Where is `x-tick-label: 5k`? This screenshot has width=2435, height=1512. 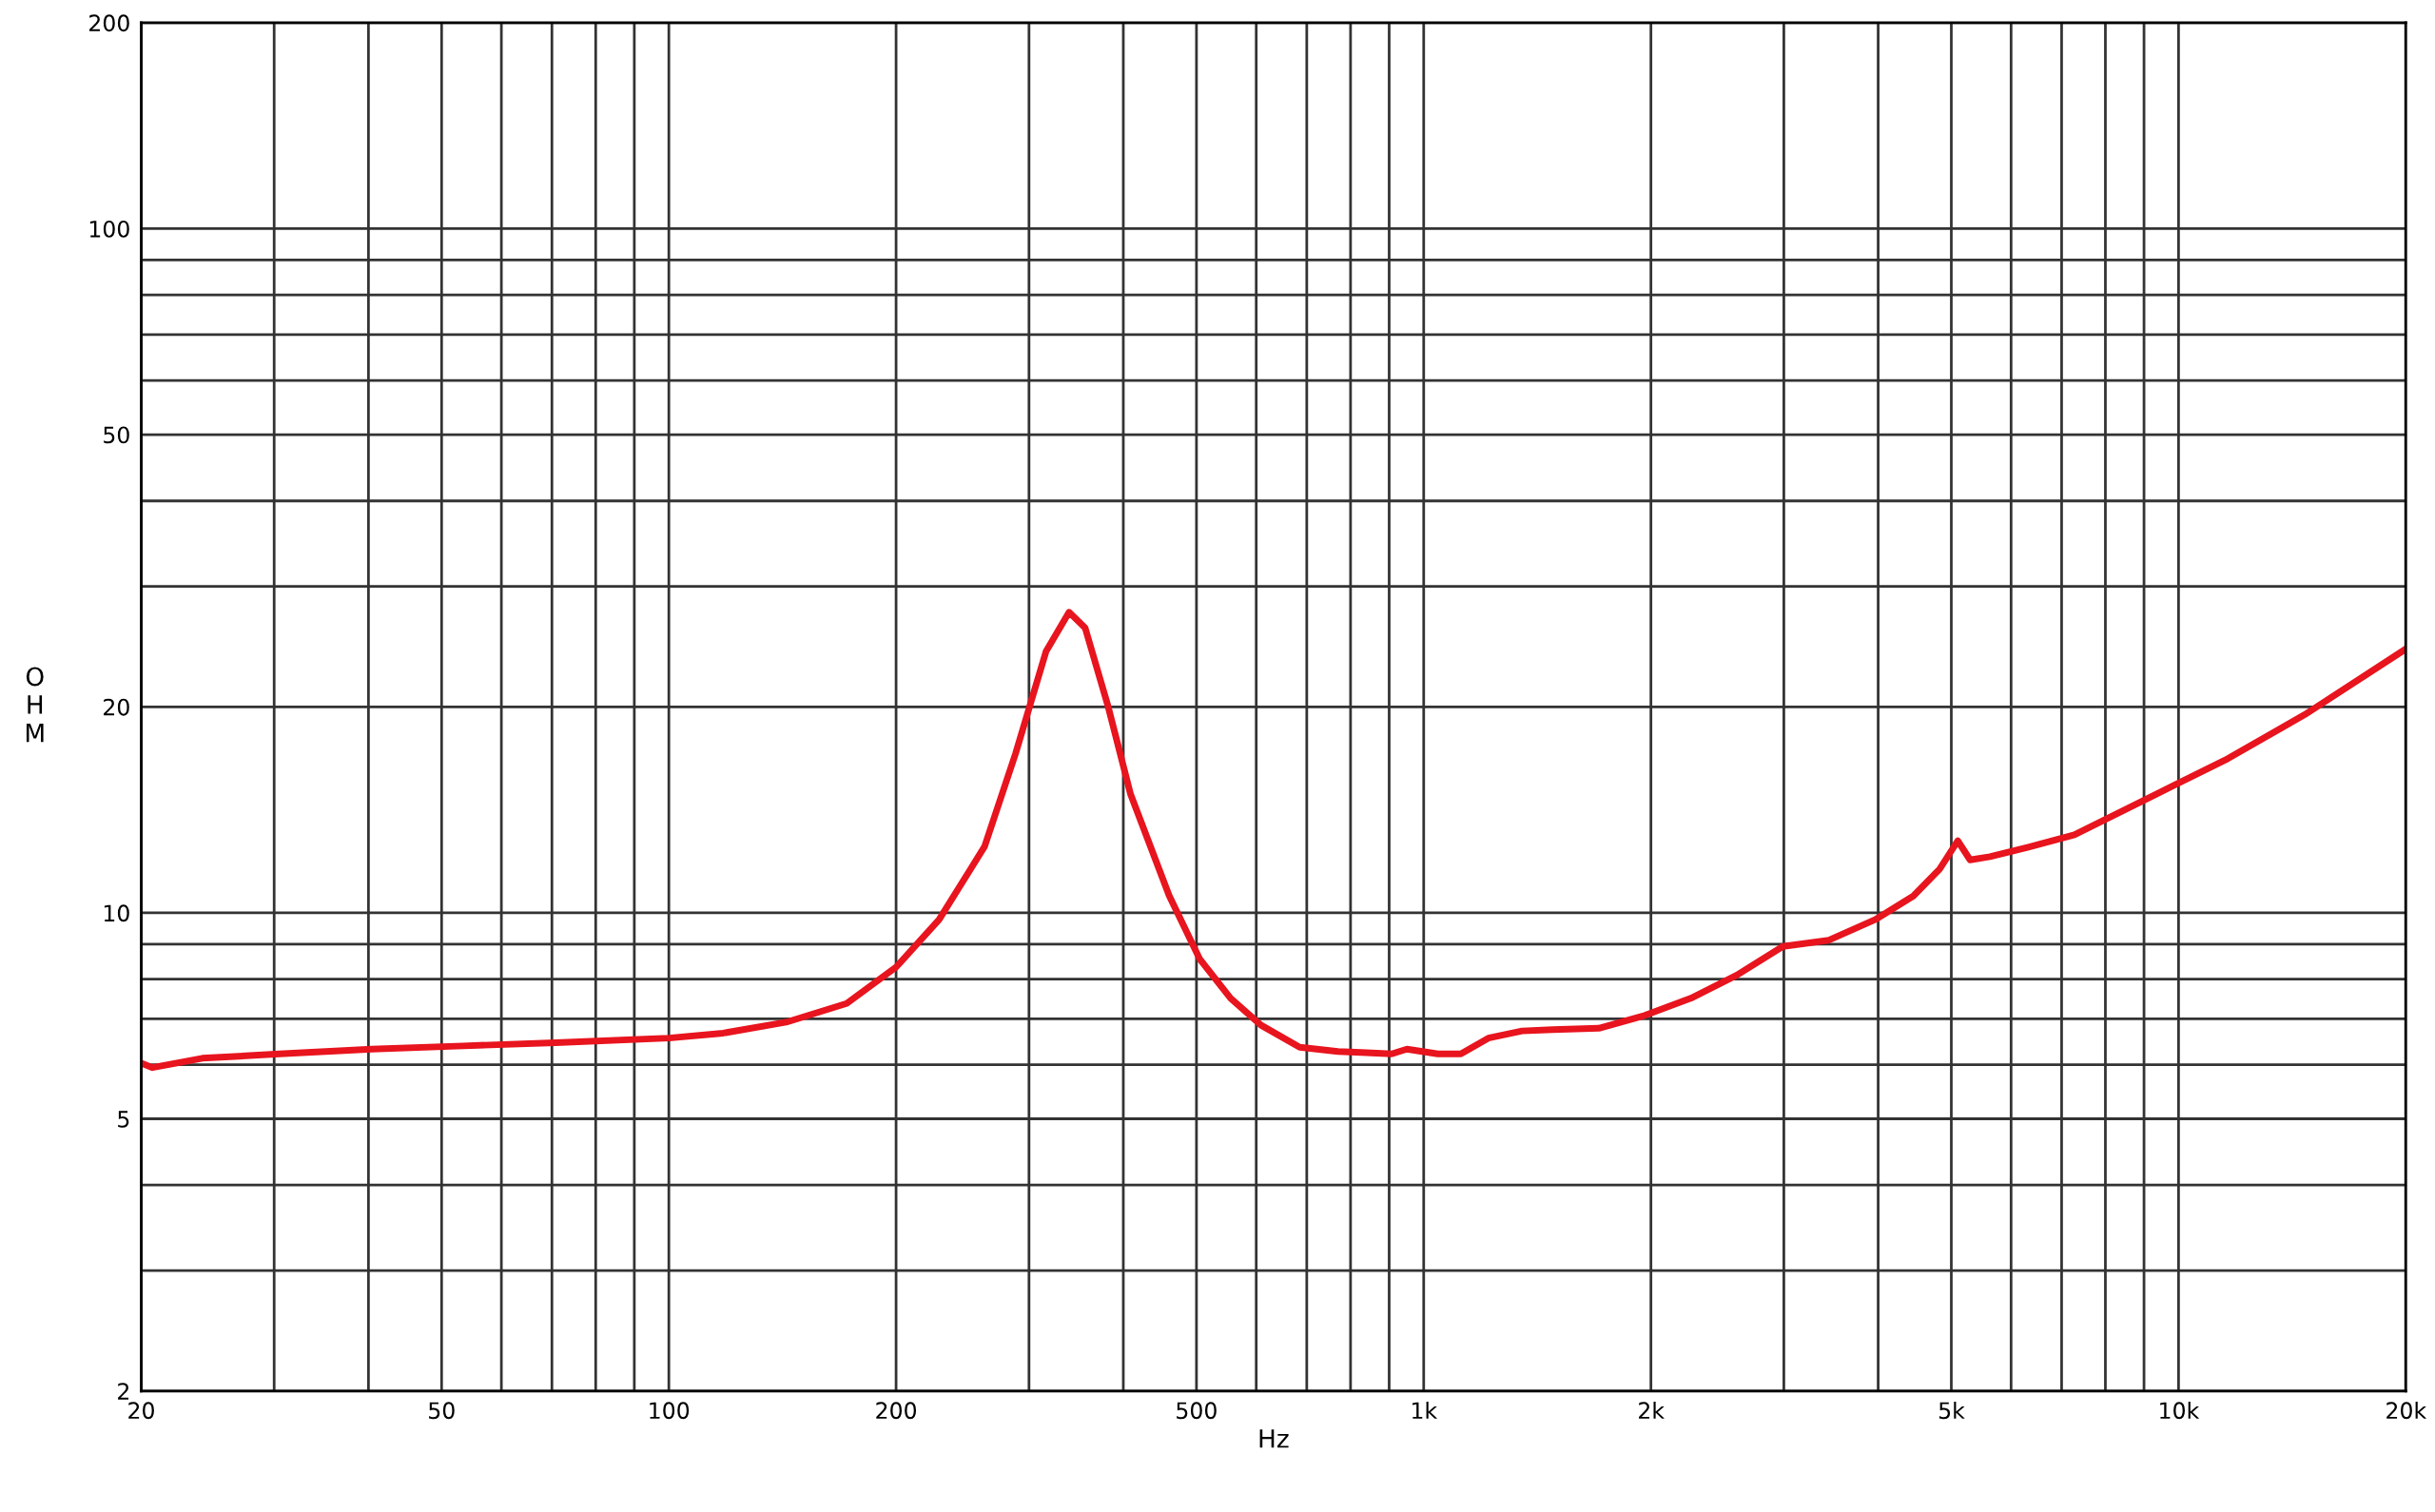
x-tick-label: 5k is located at coordinates (1951, 1410).